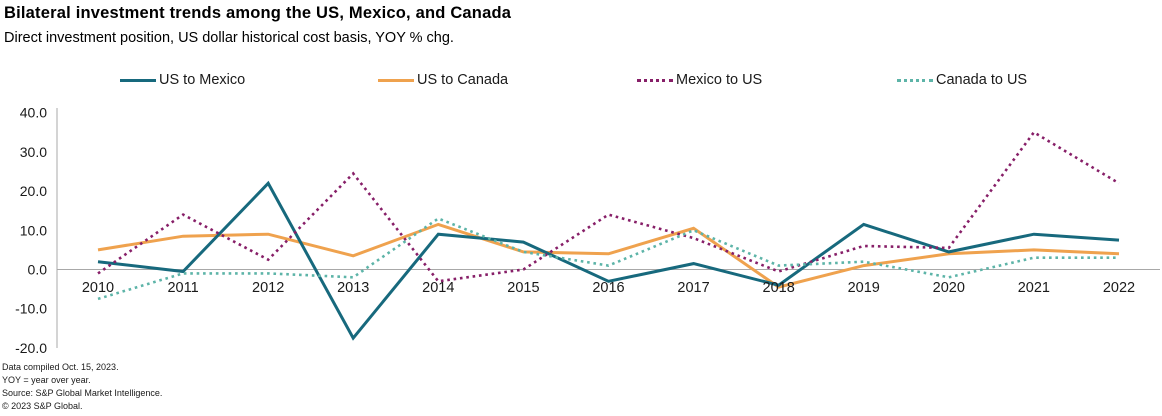 This screenshot has width=1162, height=416. Describe the element at coordinates (46, 380) in the screenshot. I see `footnote-line: YOY = year over year.` at that location.